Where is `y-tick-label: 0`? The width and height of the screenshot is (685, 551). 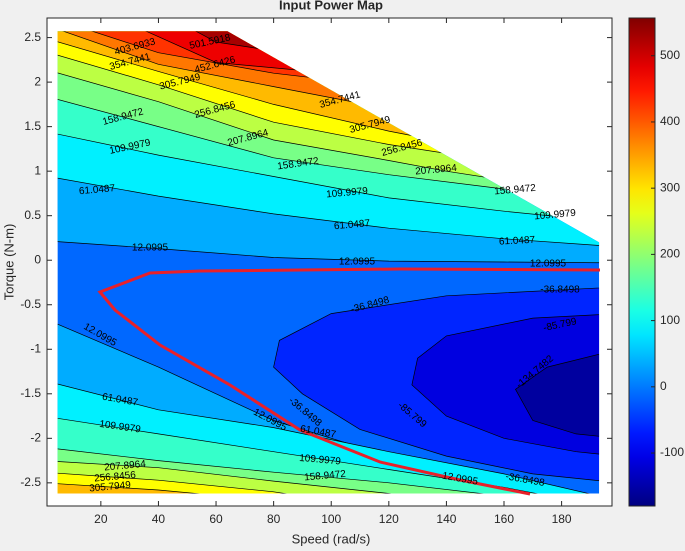 y-tick-label: 0 is located at coordinates (37, 259).